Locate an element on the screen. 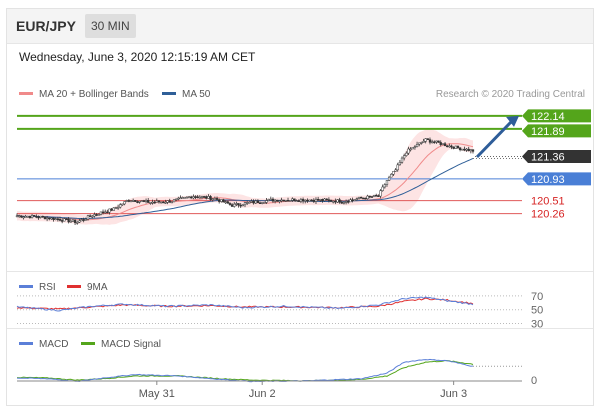  symbol-title: EUR/JPY is located at coordinates (46, 26).